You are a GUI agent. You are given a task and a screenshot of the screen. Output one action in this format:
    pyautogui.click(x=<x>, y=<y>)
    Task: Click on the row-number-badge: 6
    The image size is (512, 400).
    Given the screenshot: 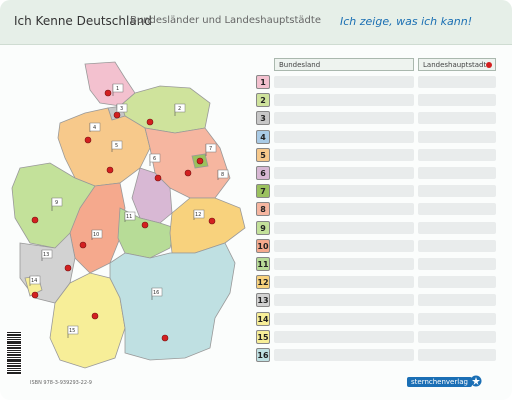 What is the action you would take?
    pyautogui.click(x=263, y=173)
    